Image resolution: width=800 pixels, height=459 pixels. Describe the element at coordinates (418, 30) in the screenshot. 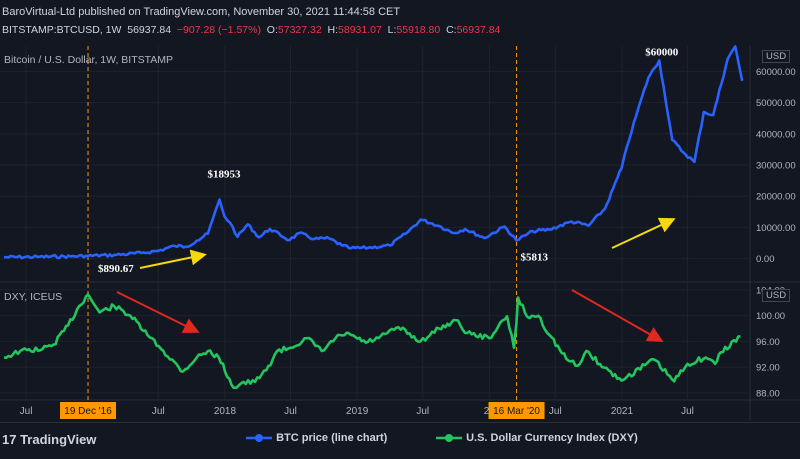

I see `low-value: 55918.80` at that location.